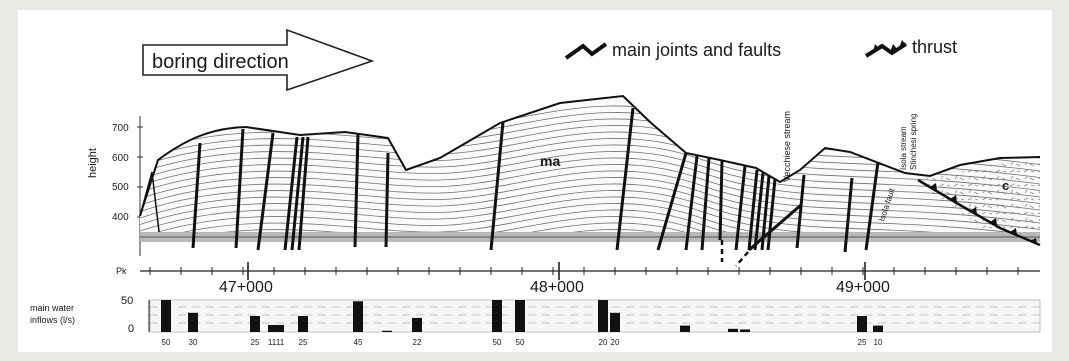 Image resolution: width=1069 pixels, height=361 pixels. I want to click on inflow-axis-title-2: inflows (l/s), so click(52, 320).